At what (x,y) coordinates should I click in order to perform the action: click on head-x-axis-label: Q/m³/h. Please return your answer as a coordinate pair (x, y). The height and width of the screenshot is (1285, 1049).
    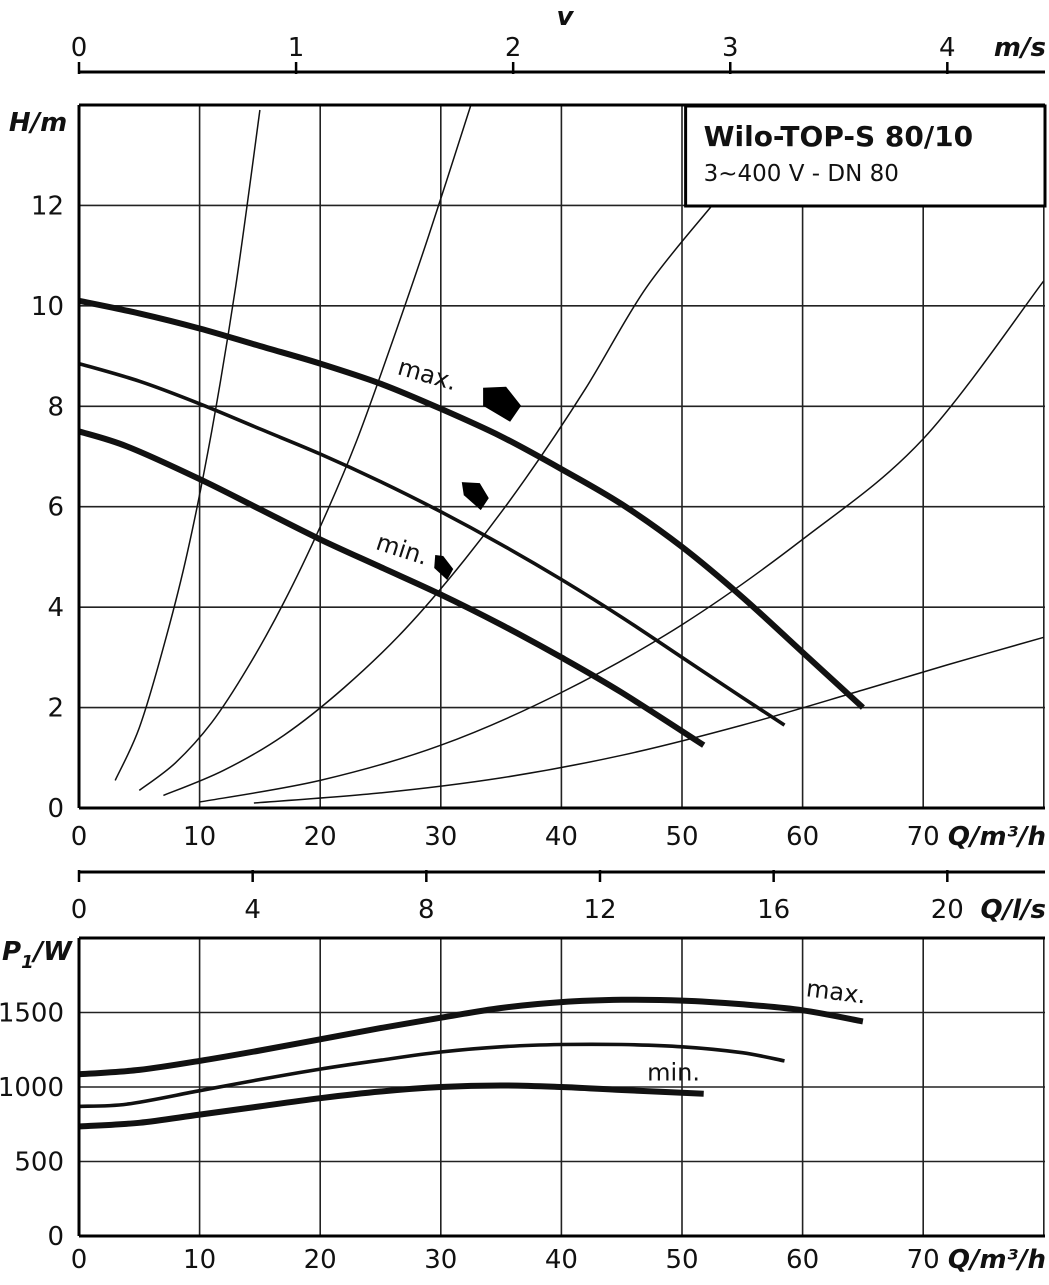
    Looking at the image, I should click on (997, 837).